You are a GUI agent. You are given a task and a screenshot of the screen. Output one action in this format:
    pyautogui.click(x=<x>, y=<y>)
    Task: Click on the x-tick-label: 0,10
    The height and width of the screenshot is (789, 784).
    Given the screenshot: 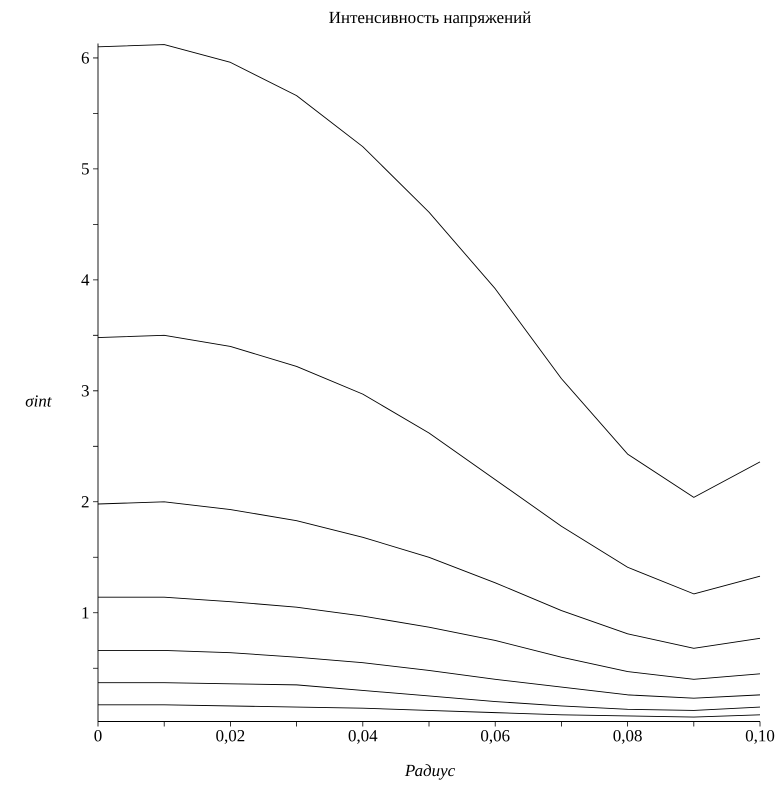 What is the action you would take?
    pyautogui.click(x=760, y=737)
    